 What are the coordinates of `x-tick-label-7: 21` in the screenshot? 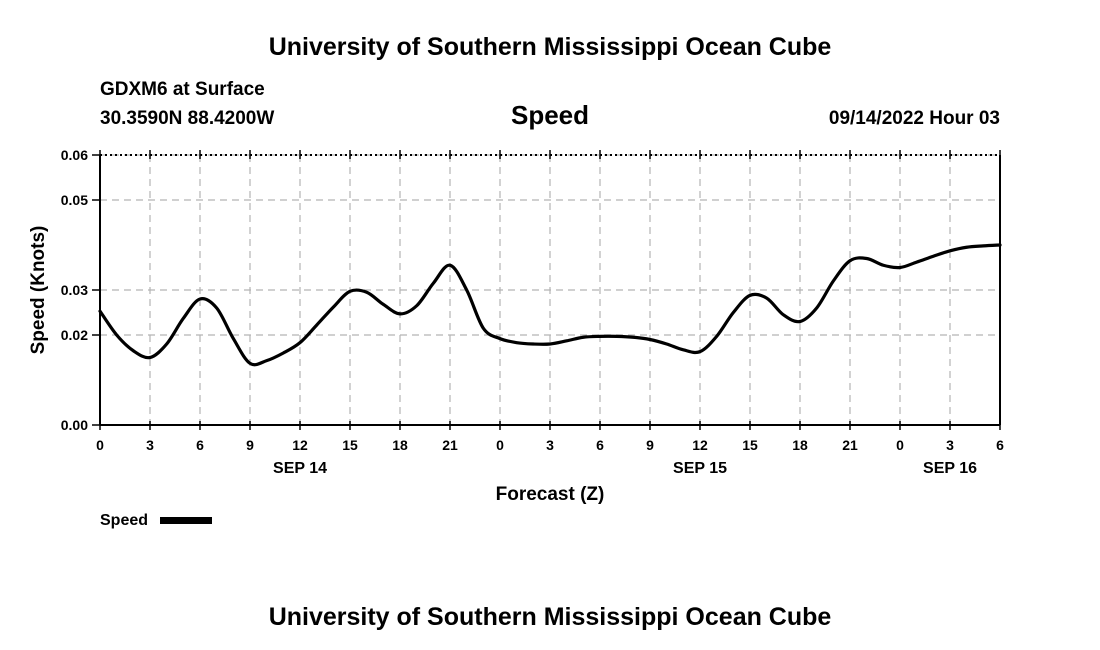 It's located at (450, 445).